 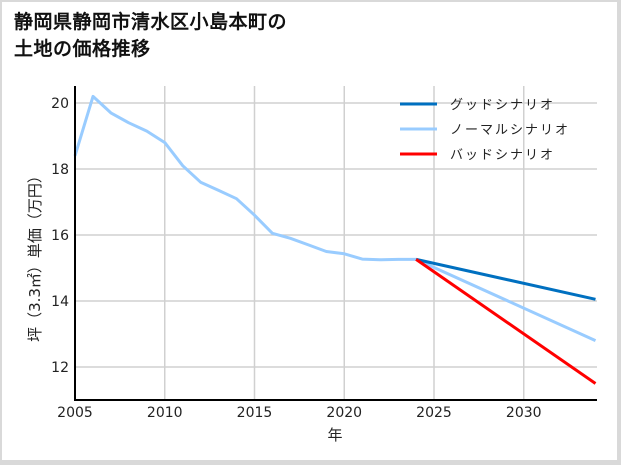 What do you see at coordinates (75, 413) in the screenshot?
I see `x-tick-label: 2005` at bounding box center [75, 413].